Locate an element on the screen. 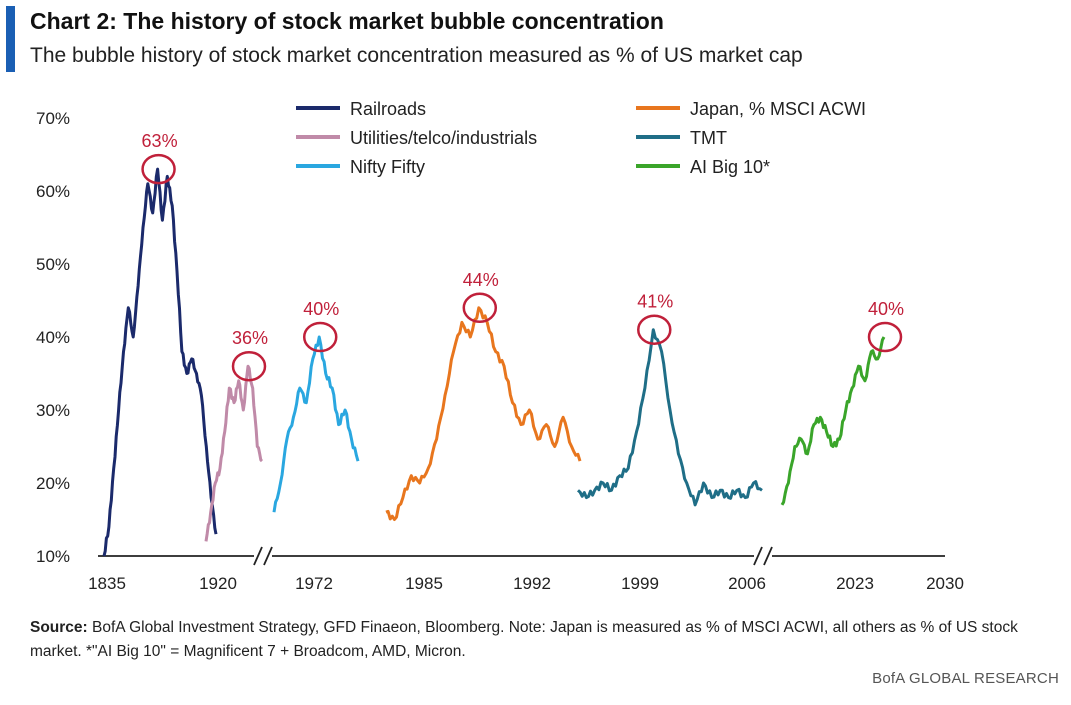 Image resolution: width=1071 pixels, height=705 pixels. y-tick-label: 50% is located at coordinates (53, 264).